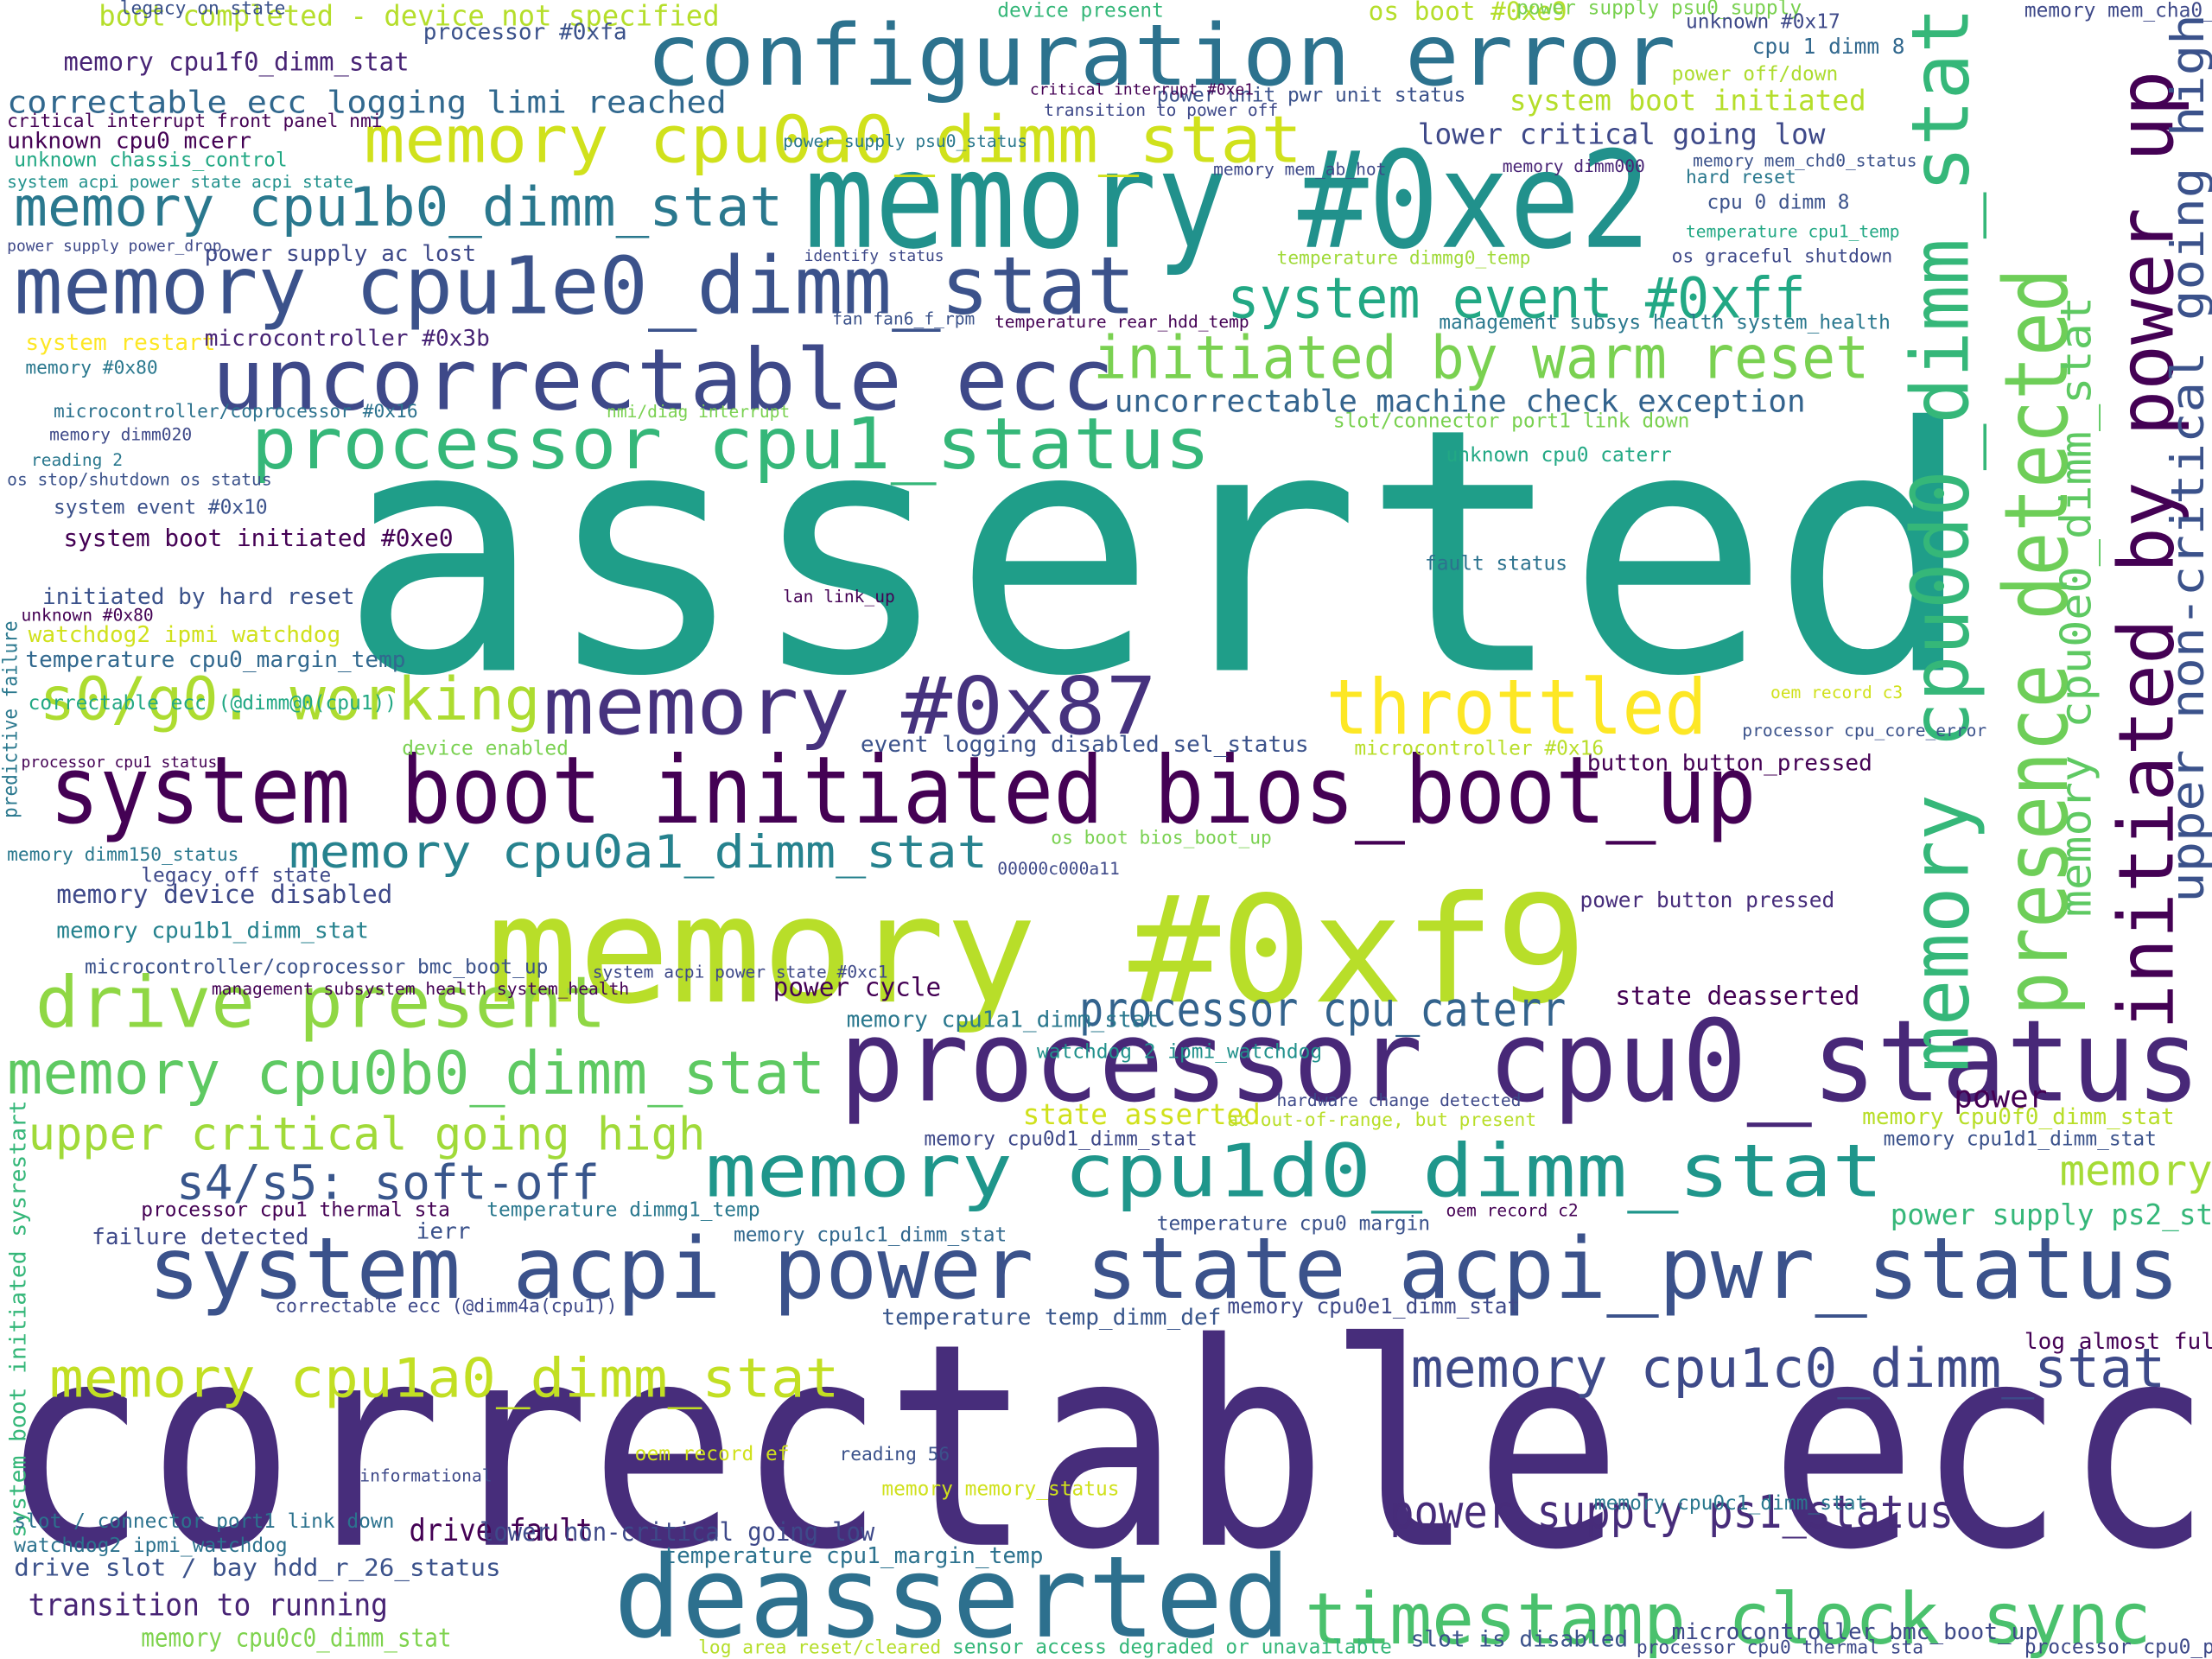 The height and width of the screenshot is (1659, 2212). What do you see at coordinates (194, 122) in the screenshot?
I see `word: critical interrupt front panel nmi` at bounding box center [194, 122].